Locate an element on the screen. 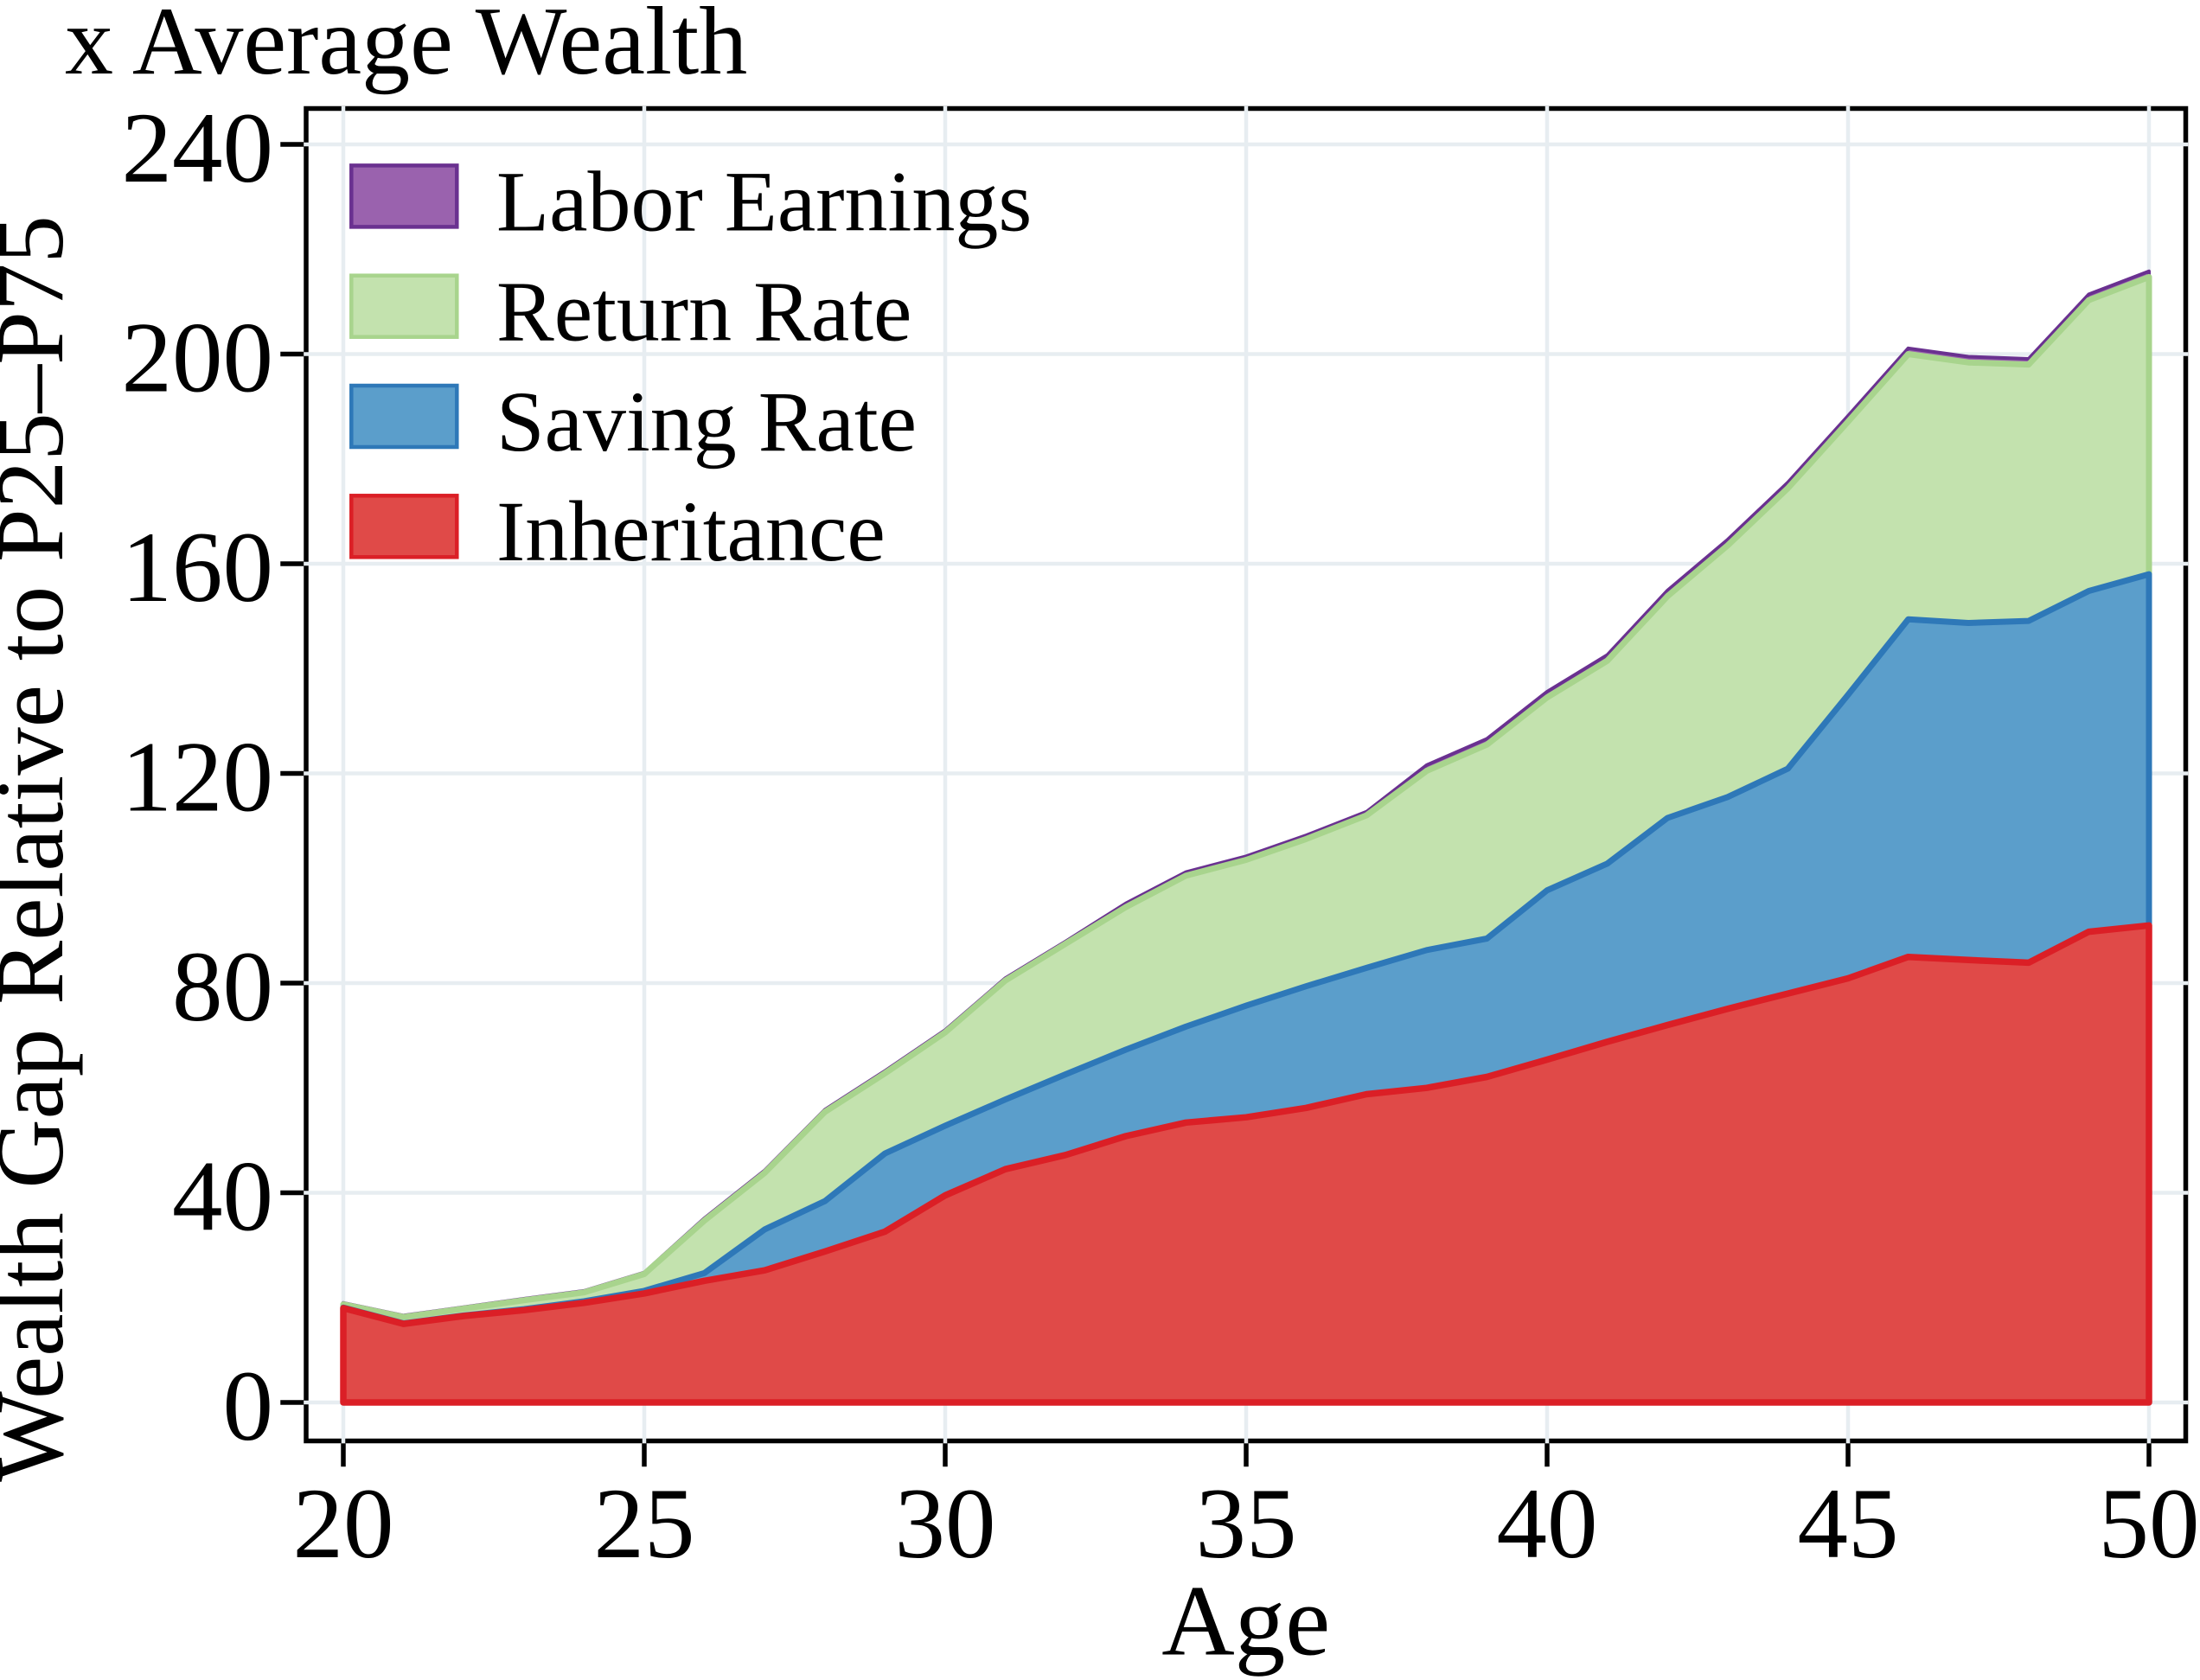 Image resolution: width=2200 pixels, height=1680 pixels. svg-text: 160 is located at coordinates (198, 567).